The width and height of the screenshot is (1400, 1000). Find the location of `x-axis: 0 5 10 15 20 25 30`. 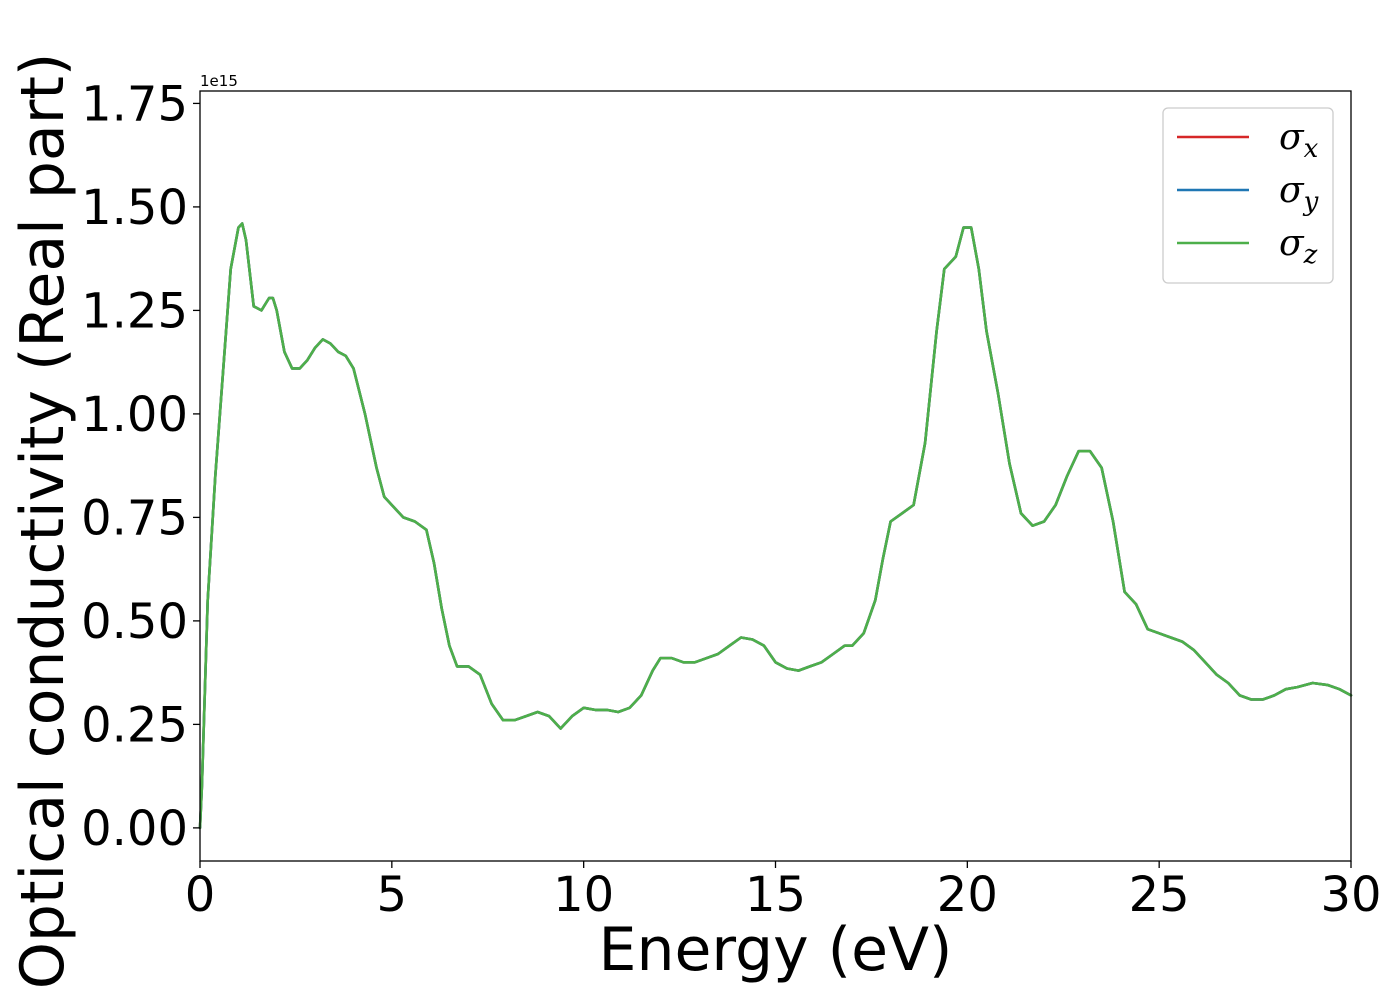

x-axis: 0 5 10 15 20 25 30 is located at coordinates (783, 892).